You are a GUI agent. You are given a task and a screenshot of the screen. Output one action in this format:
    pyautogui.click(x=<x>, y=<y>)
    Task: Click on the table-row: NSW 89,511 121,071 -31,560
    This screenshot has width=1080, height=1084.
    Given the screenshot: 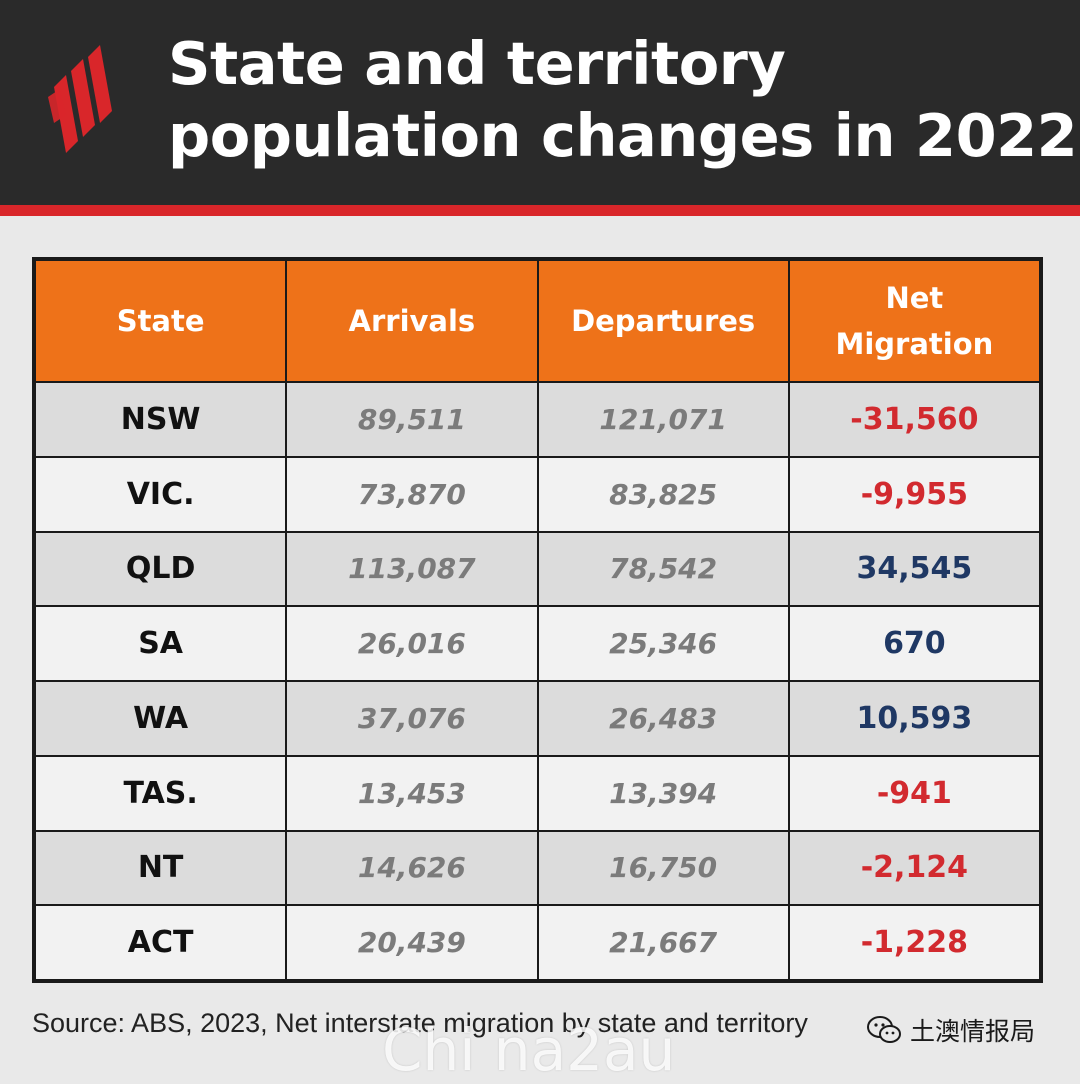 What is the action you would take?
    pyautogui.click(x=537, y=419)
    